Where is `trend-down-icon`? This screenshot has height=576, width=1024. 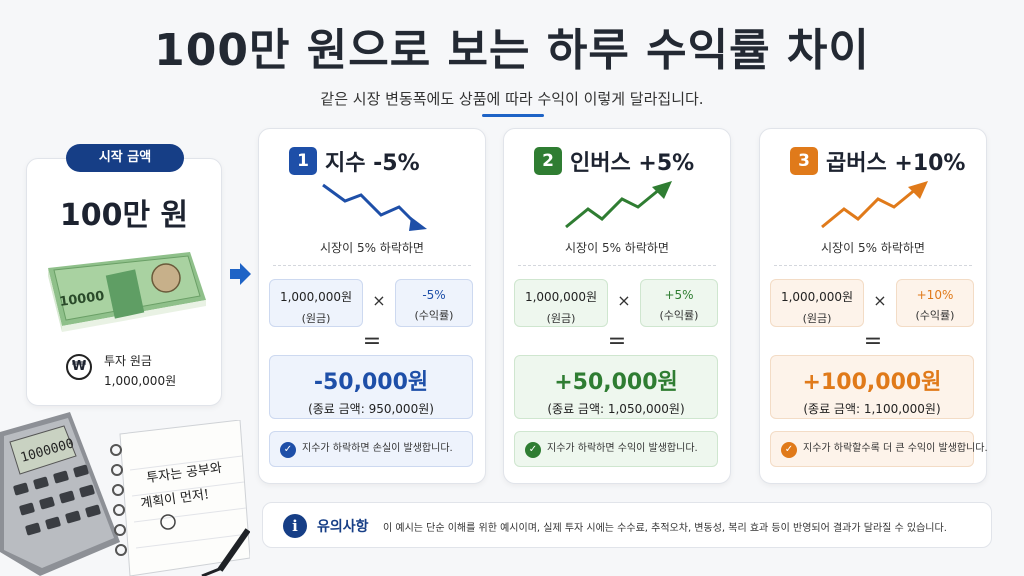
trend-down-icon is located at coordinates (374, 207).